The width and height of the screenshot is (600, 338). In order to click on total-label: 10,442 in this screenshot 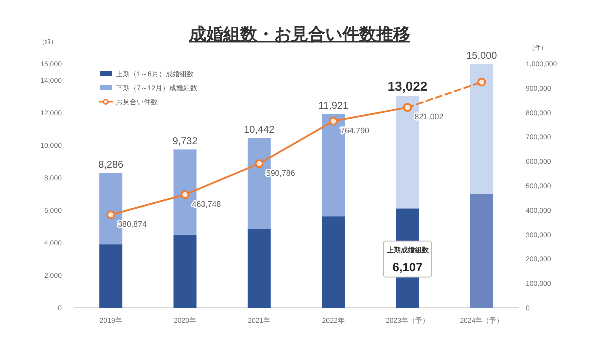, I will do `click(260, 130)`.